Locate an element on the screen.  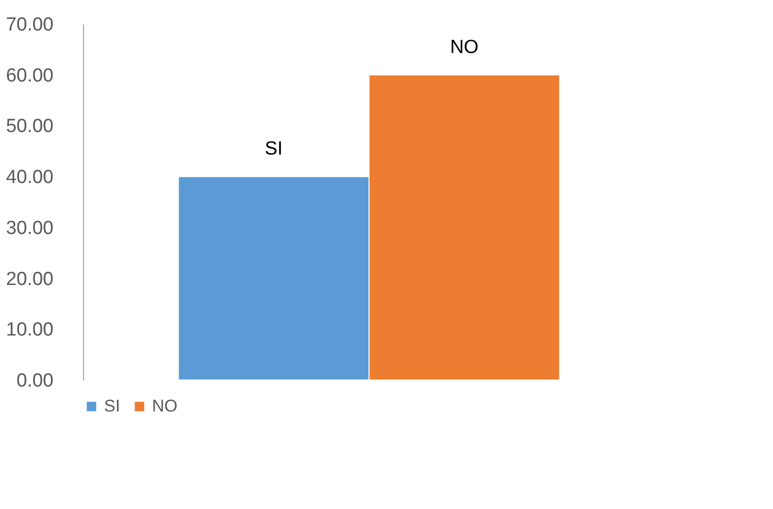
y-tick-label: 0.00 is located at coordinates (35, 381).